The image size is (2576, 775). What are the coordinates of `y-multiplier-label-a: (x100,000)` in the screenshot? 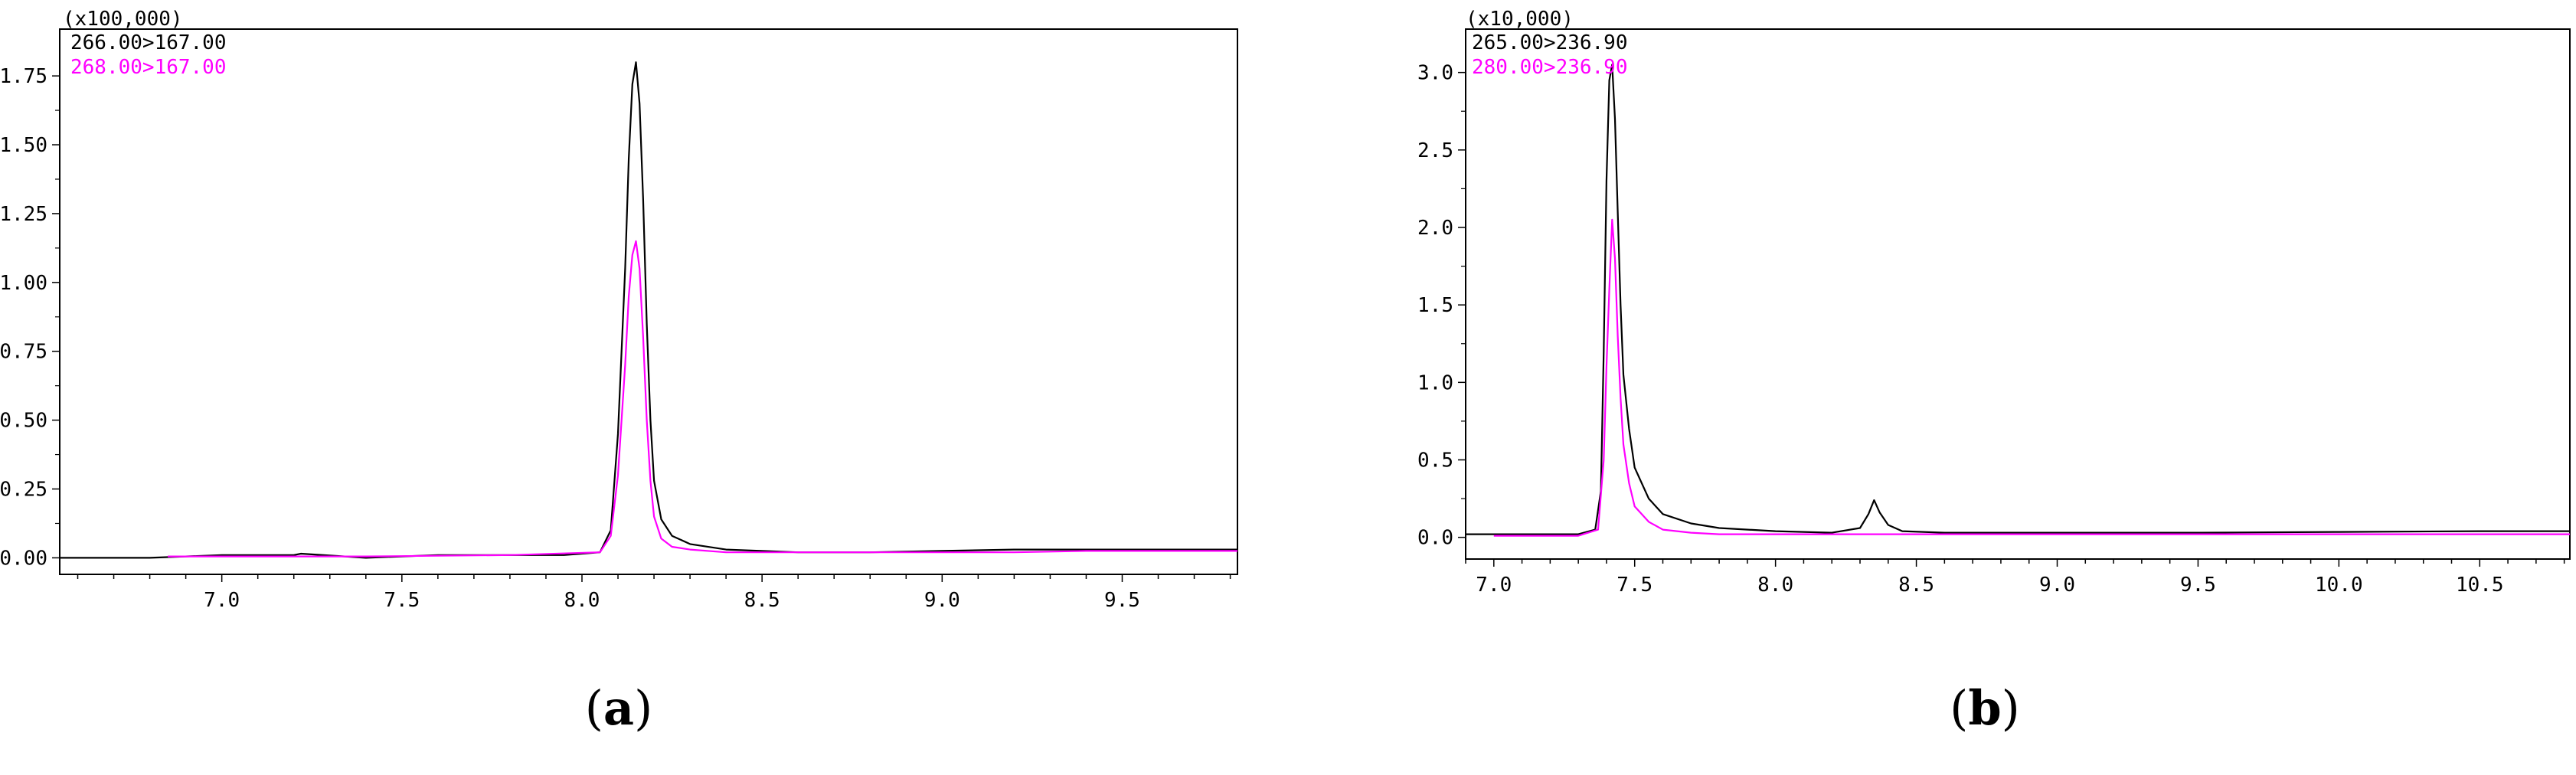 It's located at (123, 19).